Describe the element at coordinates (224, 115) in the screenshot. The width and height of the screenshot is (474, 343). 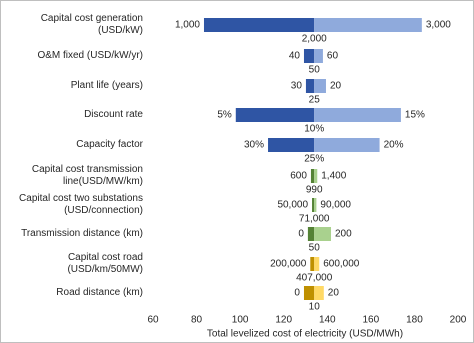
I see `low-label: 5%` at that location.